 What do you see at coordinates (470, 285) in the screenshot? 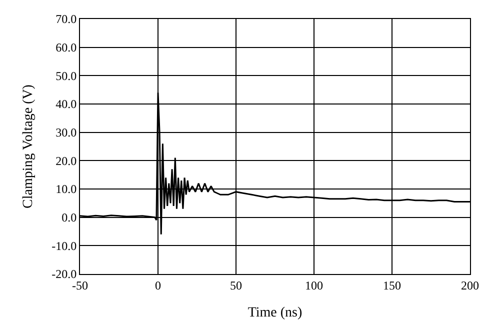
I see `x-tick-label: 200` at bounding box center [470, 285].